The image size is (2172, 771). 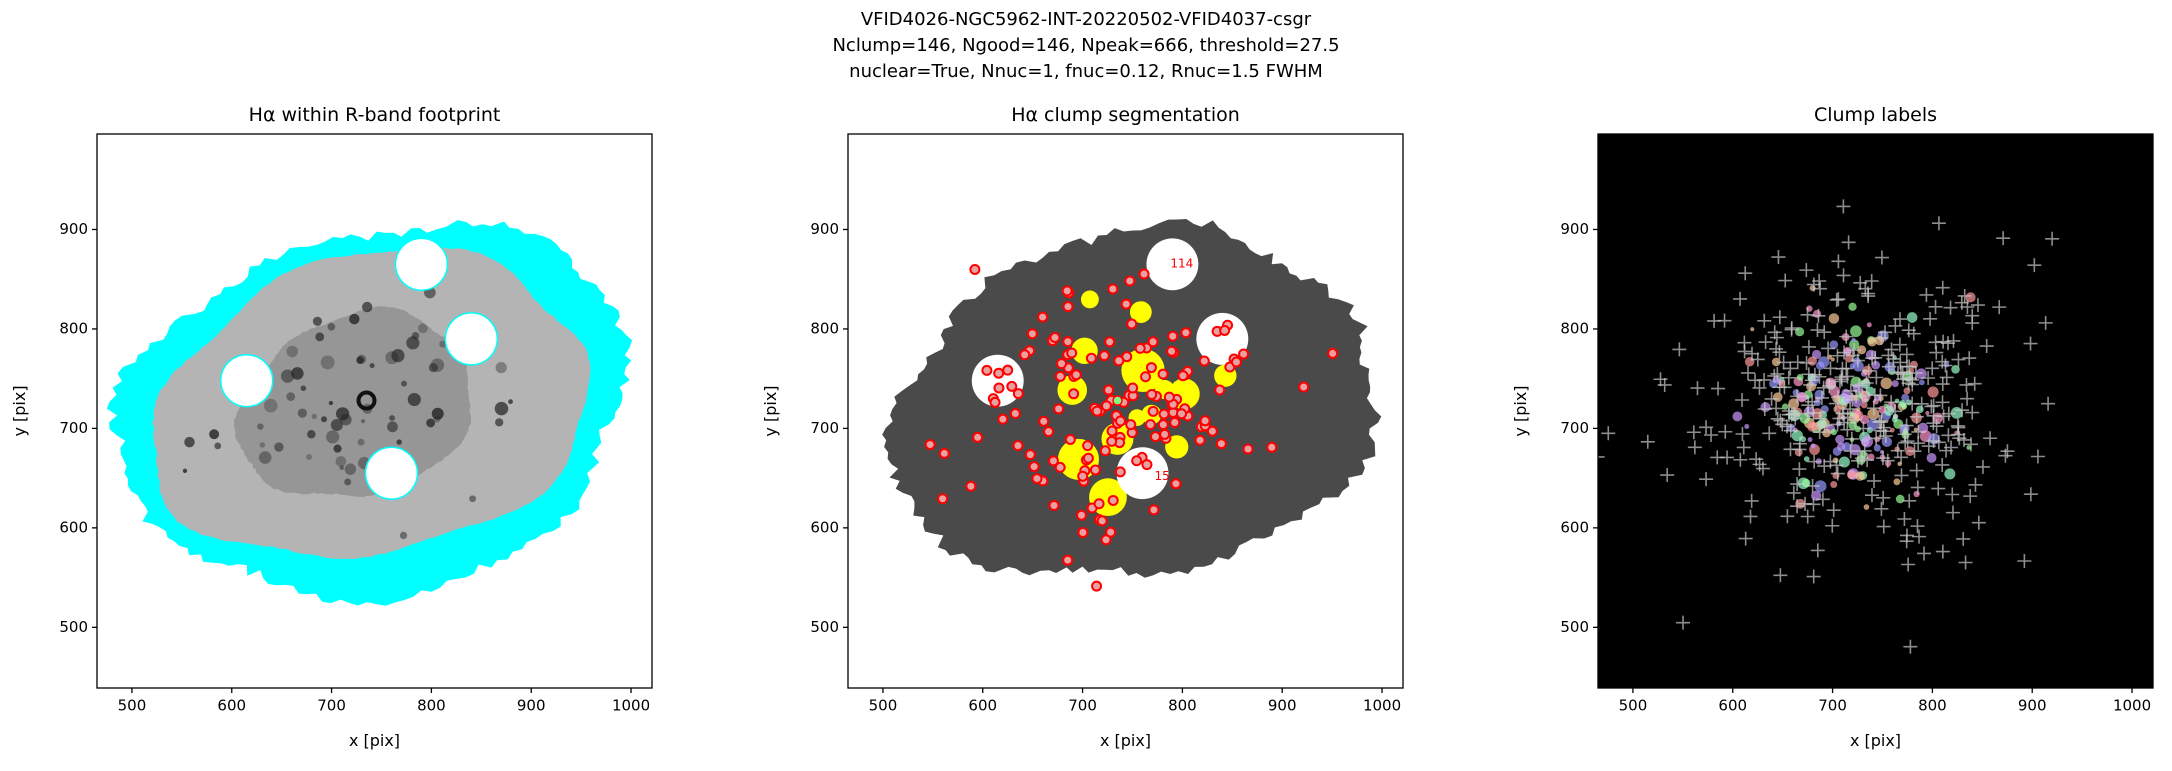 I want to click on halpha-core, so click(x=352, y=401).